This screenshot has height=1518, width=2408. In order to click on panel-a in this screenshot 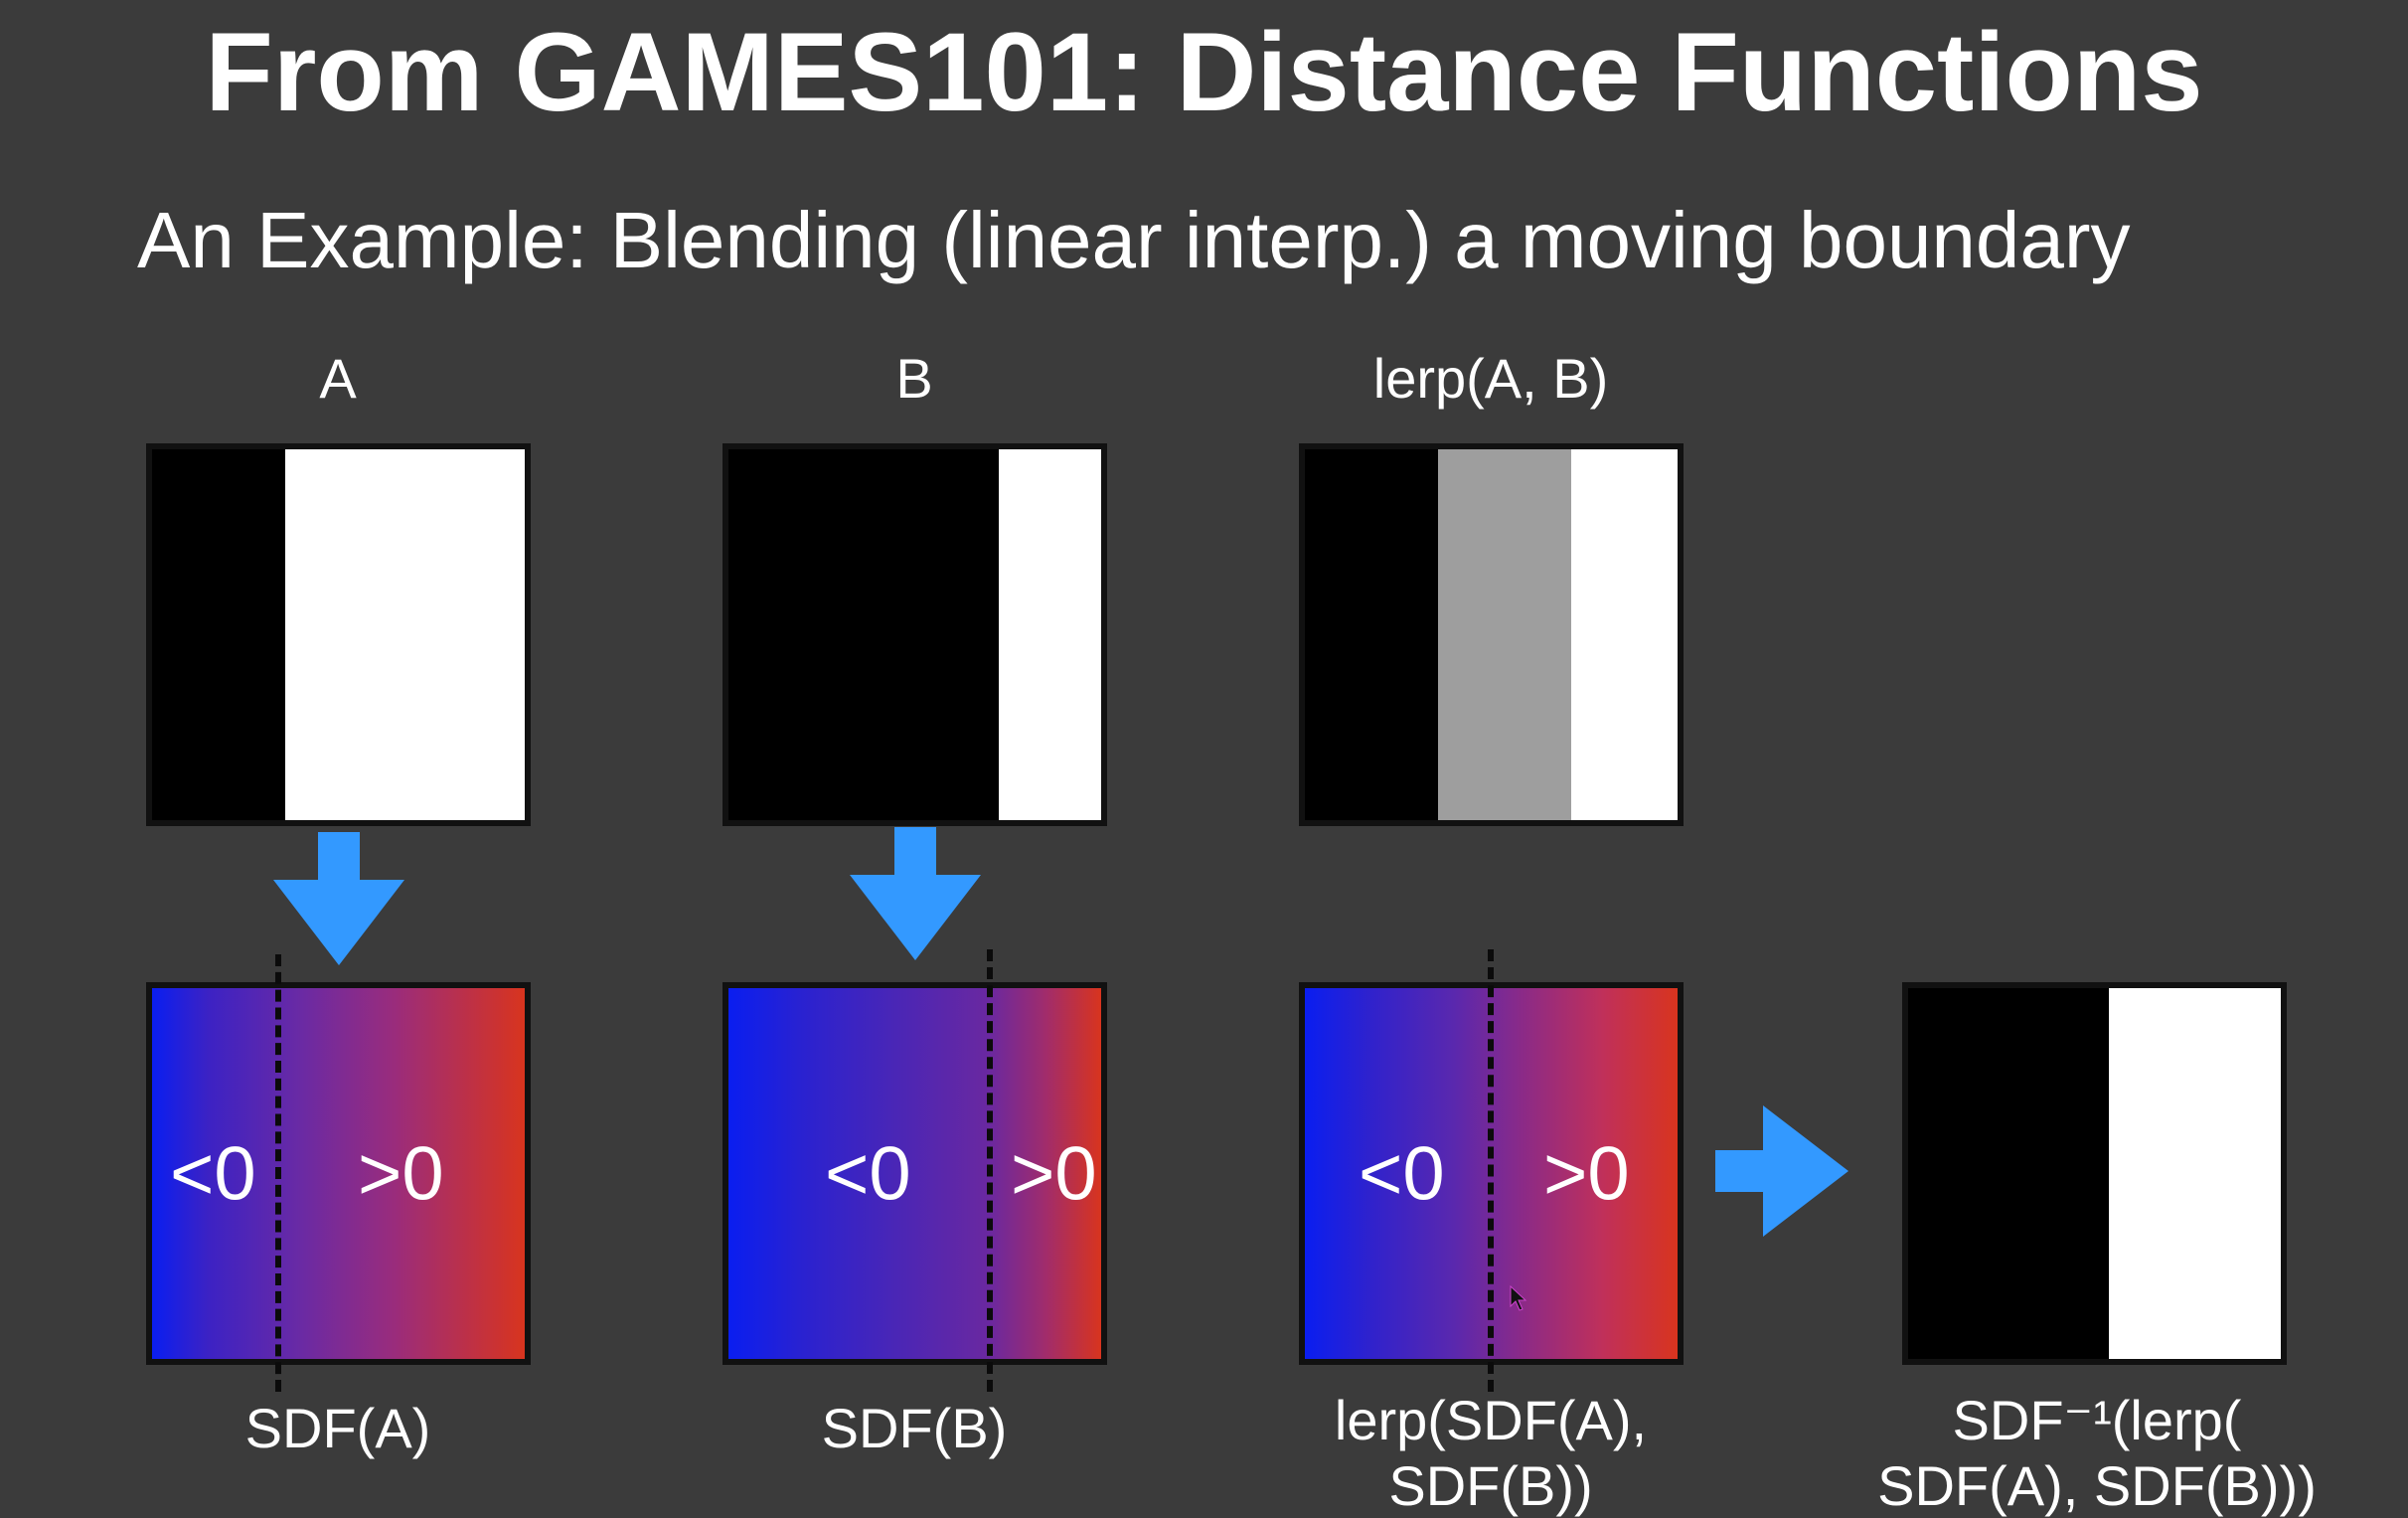, I will do `click(338, 634)`.